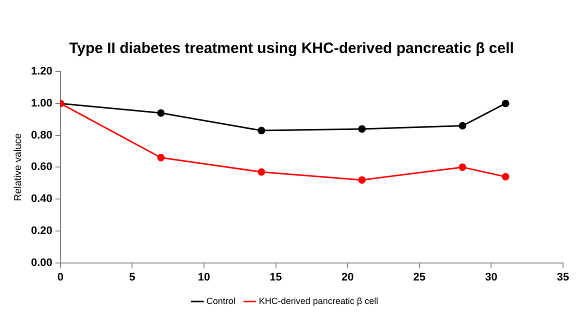  I want to click on x-tick-label: 30, so click(491, 277).